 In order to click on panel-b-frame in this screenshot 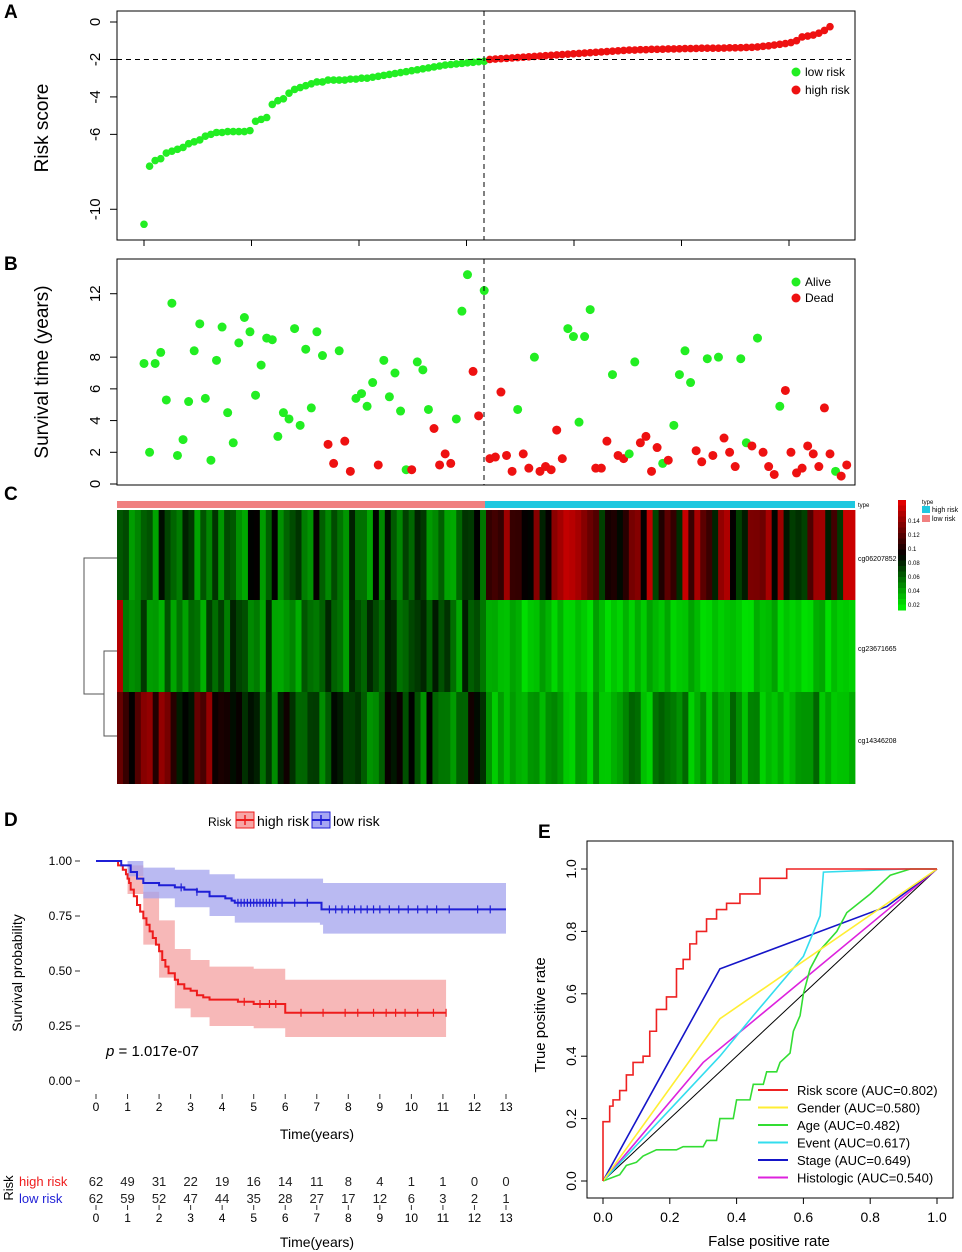, I will do `click(486, 372)`.